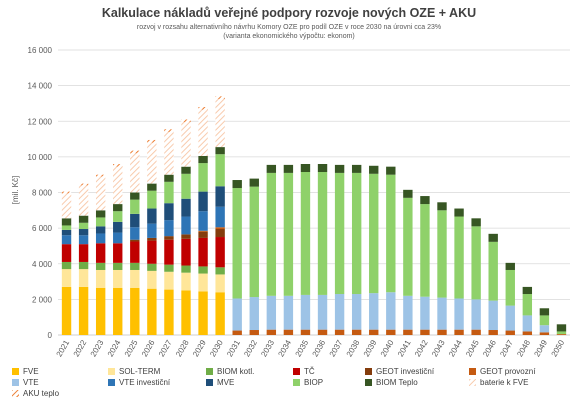 The image size is (579, 406). Describe the element at coordinates (339, 332) in the screenshot. I see `bar-segment-geot-provozni-2037` at that location.